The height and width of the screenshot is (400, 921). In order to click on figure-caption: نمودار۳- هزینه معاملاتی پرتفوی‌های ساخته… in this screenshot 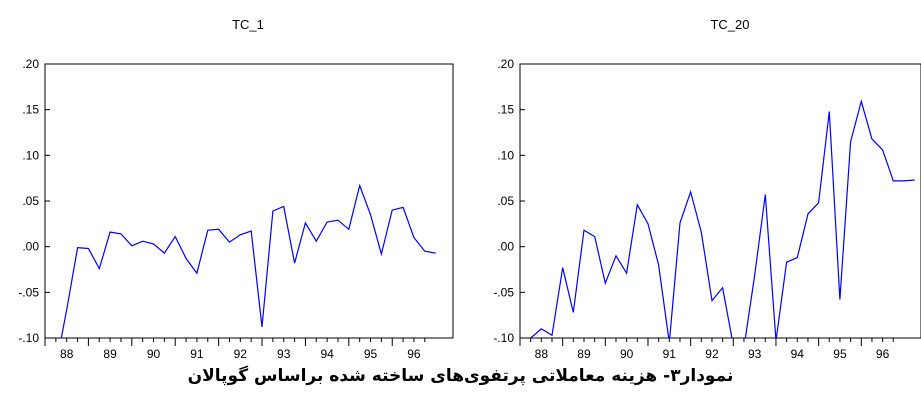, I will do `click(460, 376)`.